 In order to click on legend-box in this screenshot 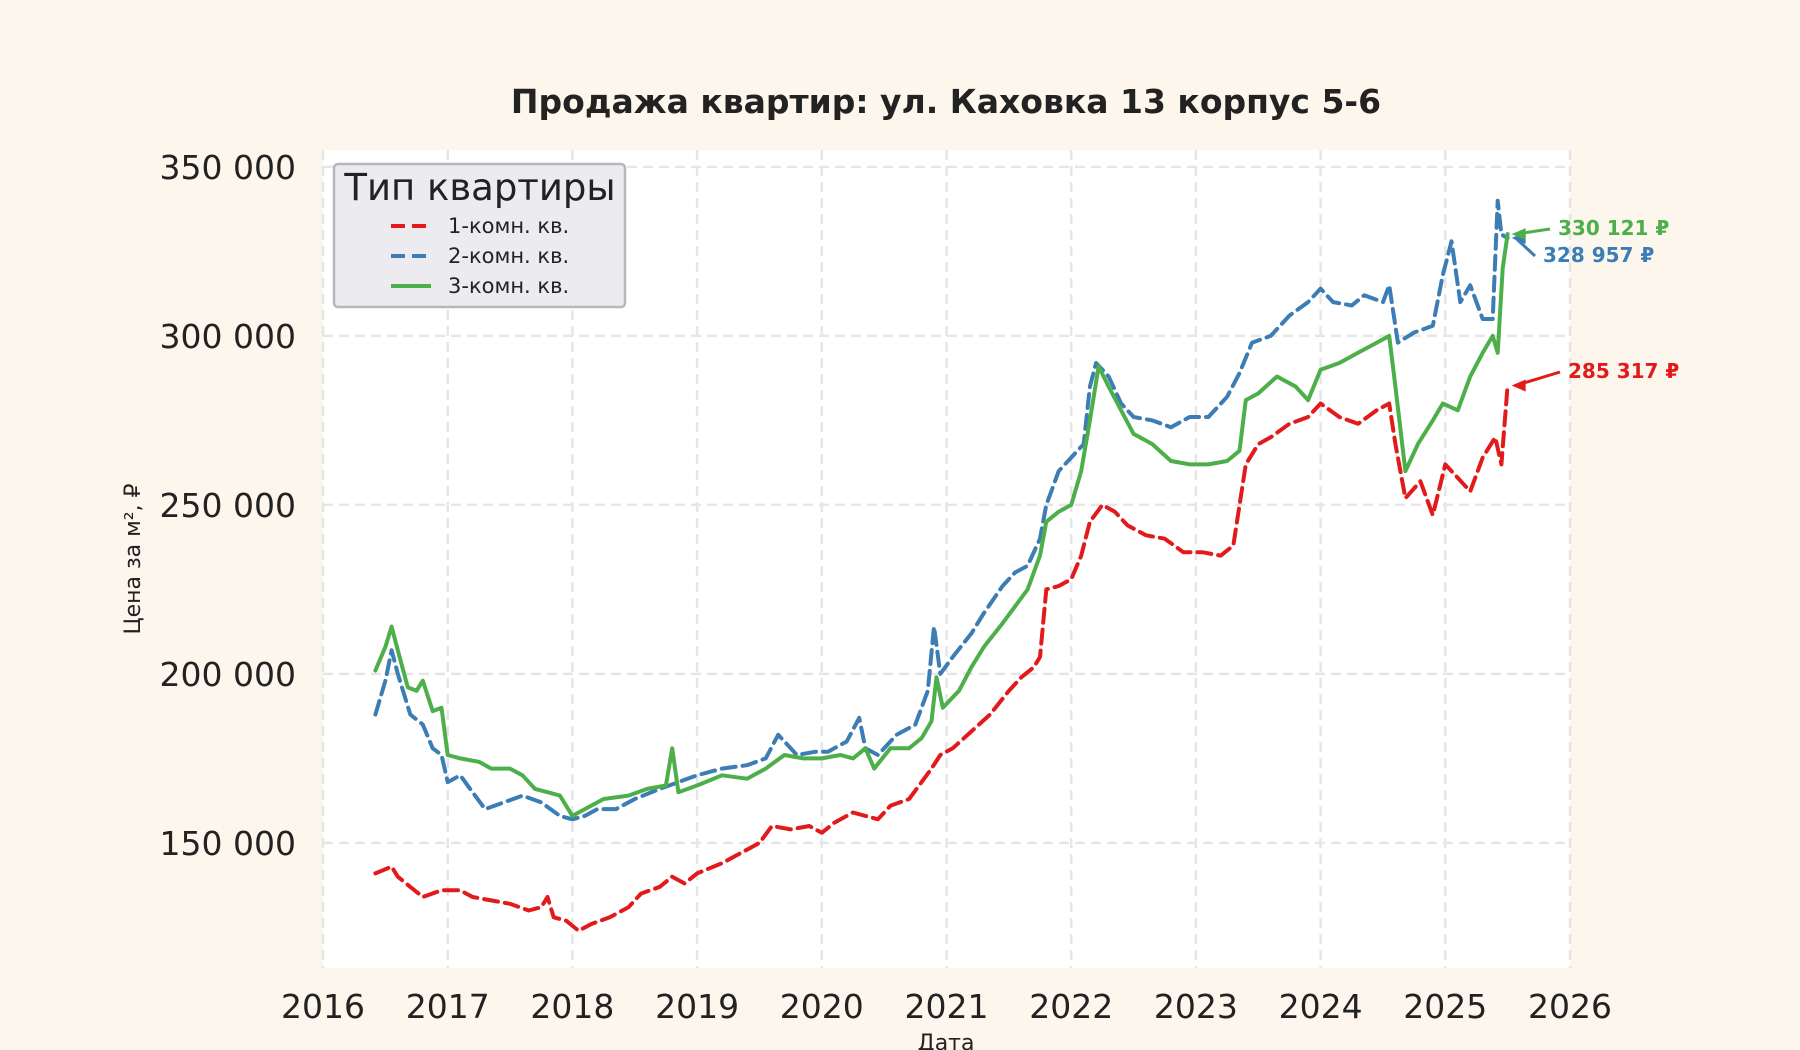, I will do `click(479, 235)`.